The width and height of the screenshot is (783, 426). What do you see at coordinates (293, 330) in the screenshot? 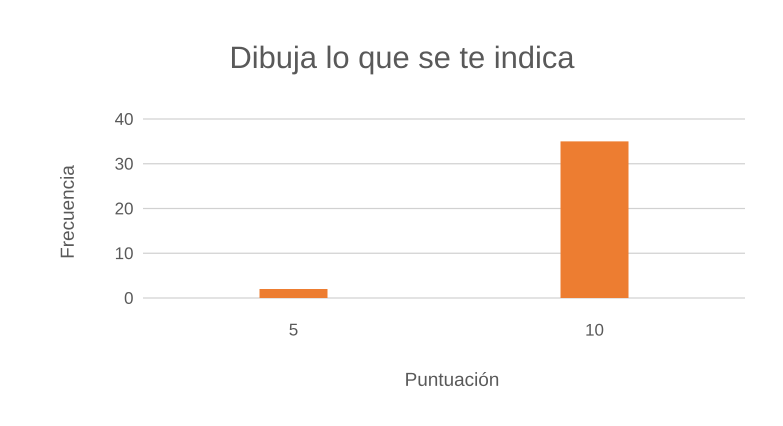
I see `x-tick-label: 5` at bounding box center [293, 330].